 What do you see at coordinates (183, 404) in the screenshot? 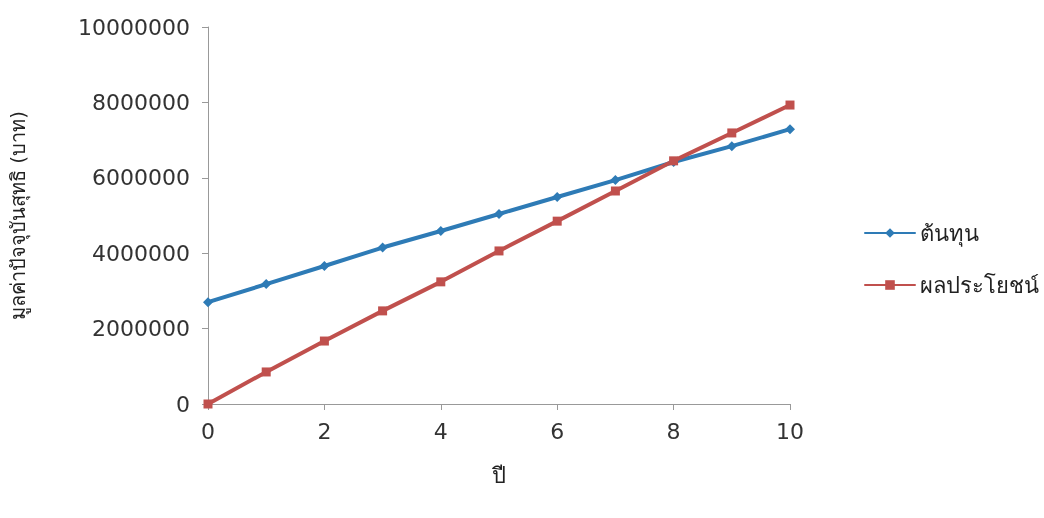
I see `y-tick-label: 0` at bounding box center [183, 404].